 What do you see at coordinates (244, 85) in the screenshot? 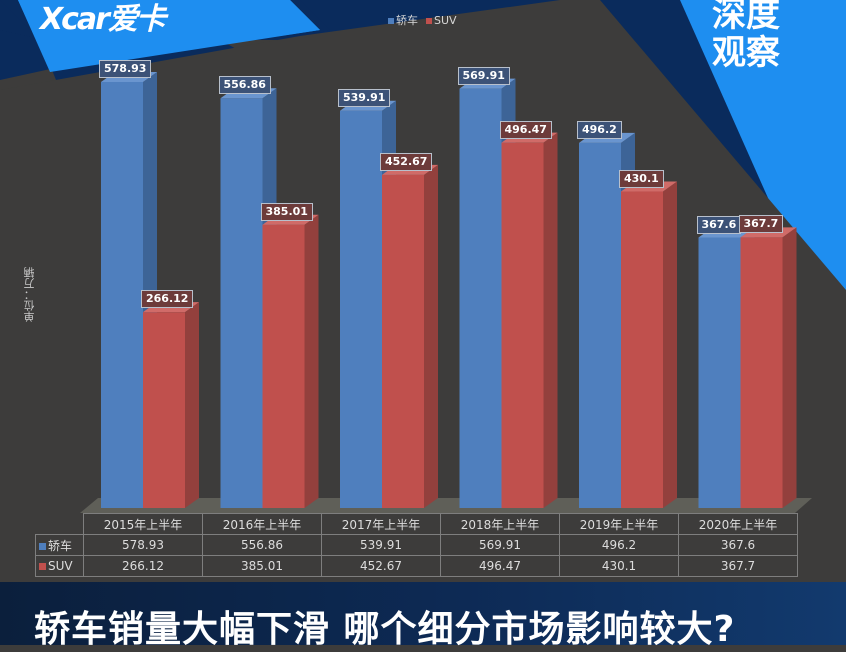
I see `data-label-sedan: 556.86` at bounding box center [244, 85].